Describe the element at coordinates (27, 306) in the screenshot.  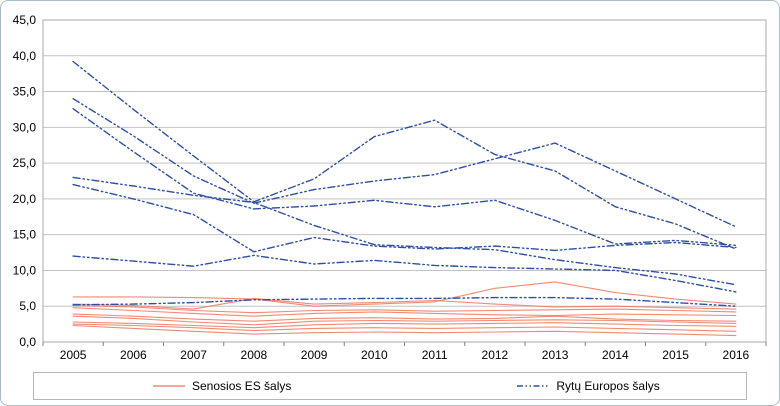
I see `y-axis-tick-label: 5,0` at that location.